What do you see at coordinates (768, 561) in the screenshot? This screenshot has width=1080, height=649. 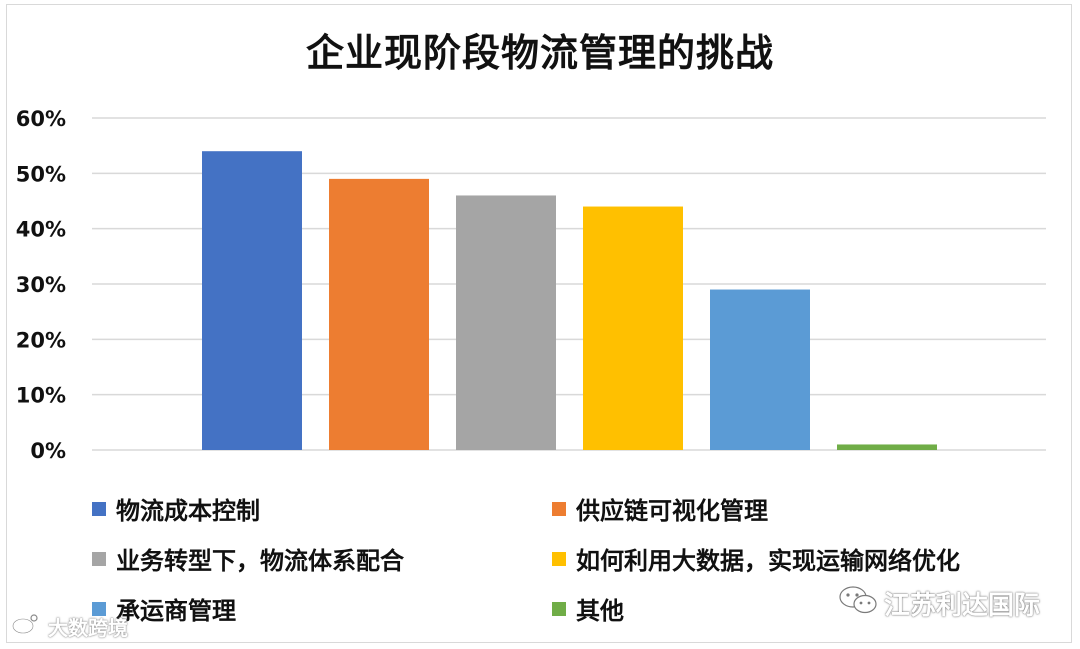 I see `legend-label: 如何利用大数据，实现运输网络优化` at bounding box center [768, 561].